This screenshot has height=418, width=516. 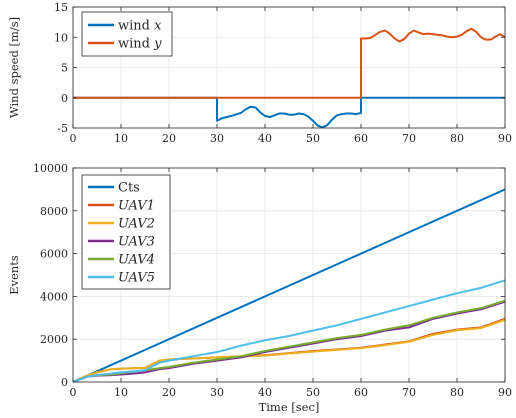 What do you see at coordinates (54, 296) in the screenshot?
I see `y-tick-label: 4000` at bounding box center [54, 296].